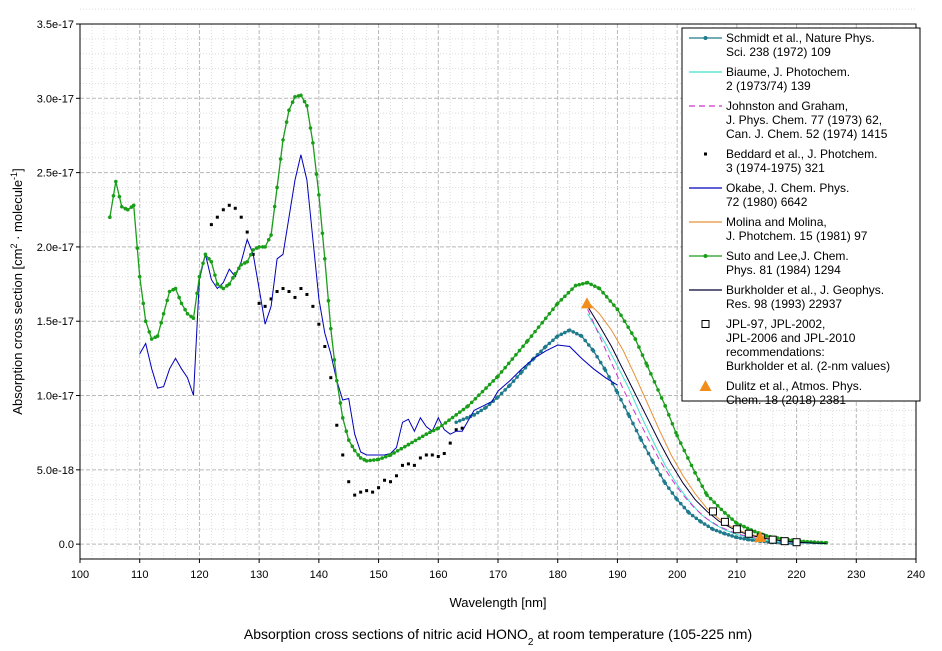 The height and width of the screenshot is (651, 942). What do you see at coordinates (808, 366) in the screenshot?
I see `legend-entry-text: Burkholder et al. (2-nm values)` at bounding box center [808, 366].